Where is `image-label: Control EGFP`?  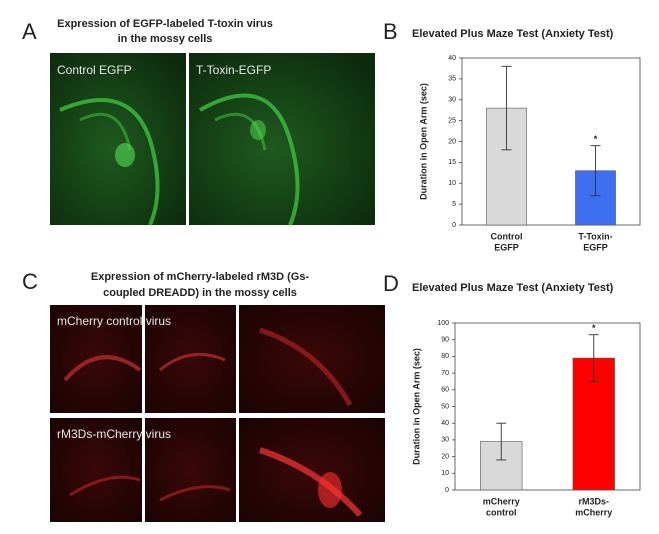
image-label: Control EGFP is located at coordinates (94, 70).